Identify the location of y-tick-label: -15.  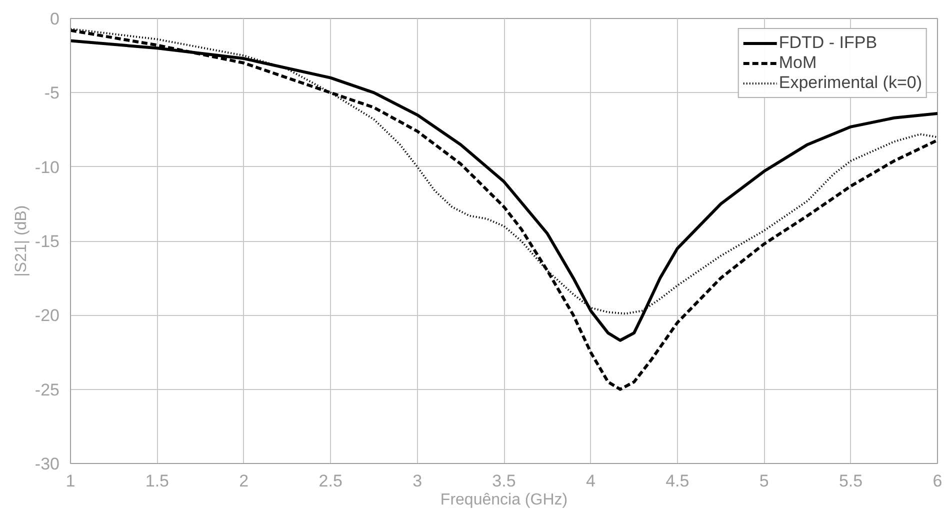
(47, 241).